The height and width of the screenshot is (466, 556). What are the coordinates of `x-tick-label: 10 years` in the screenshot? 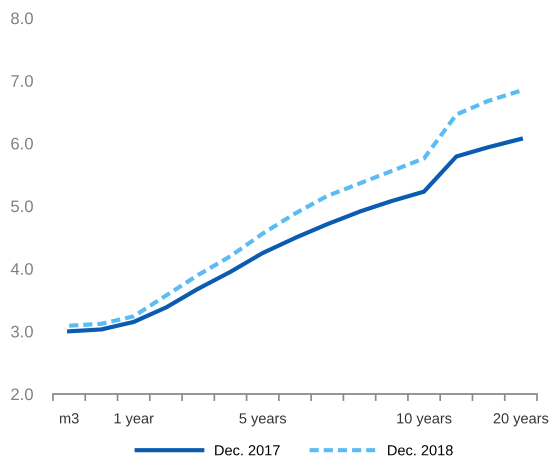 It's located at (424, 419).